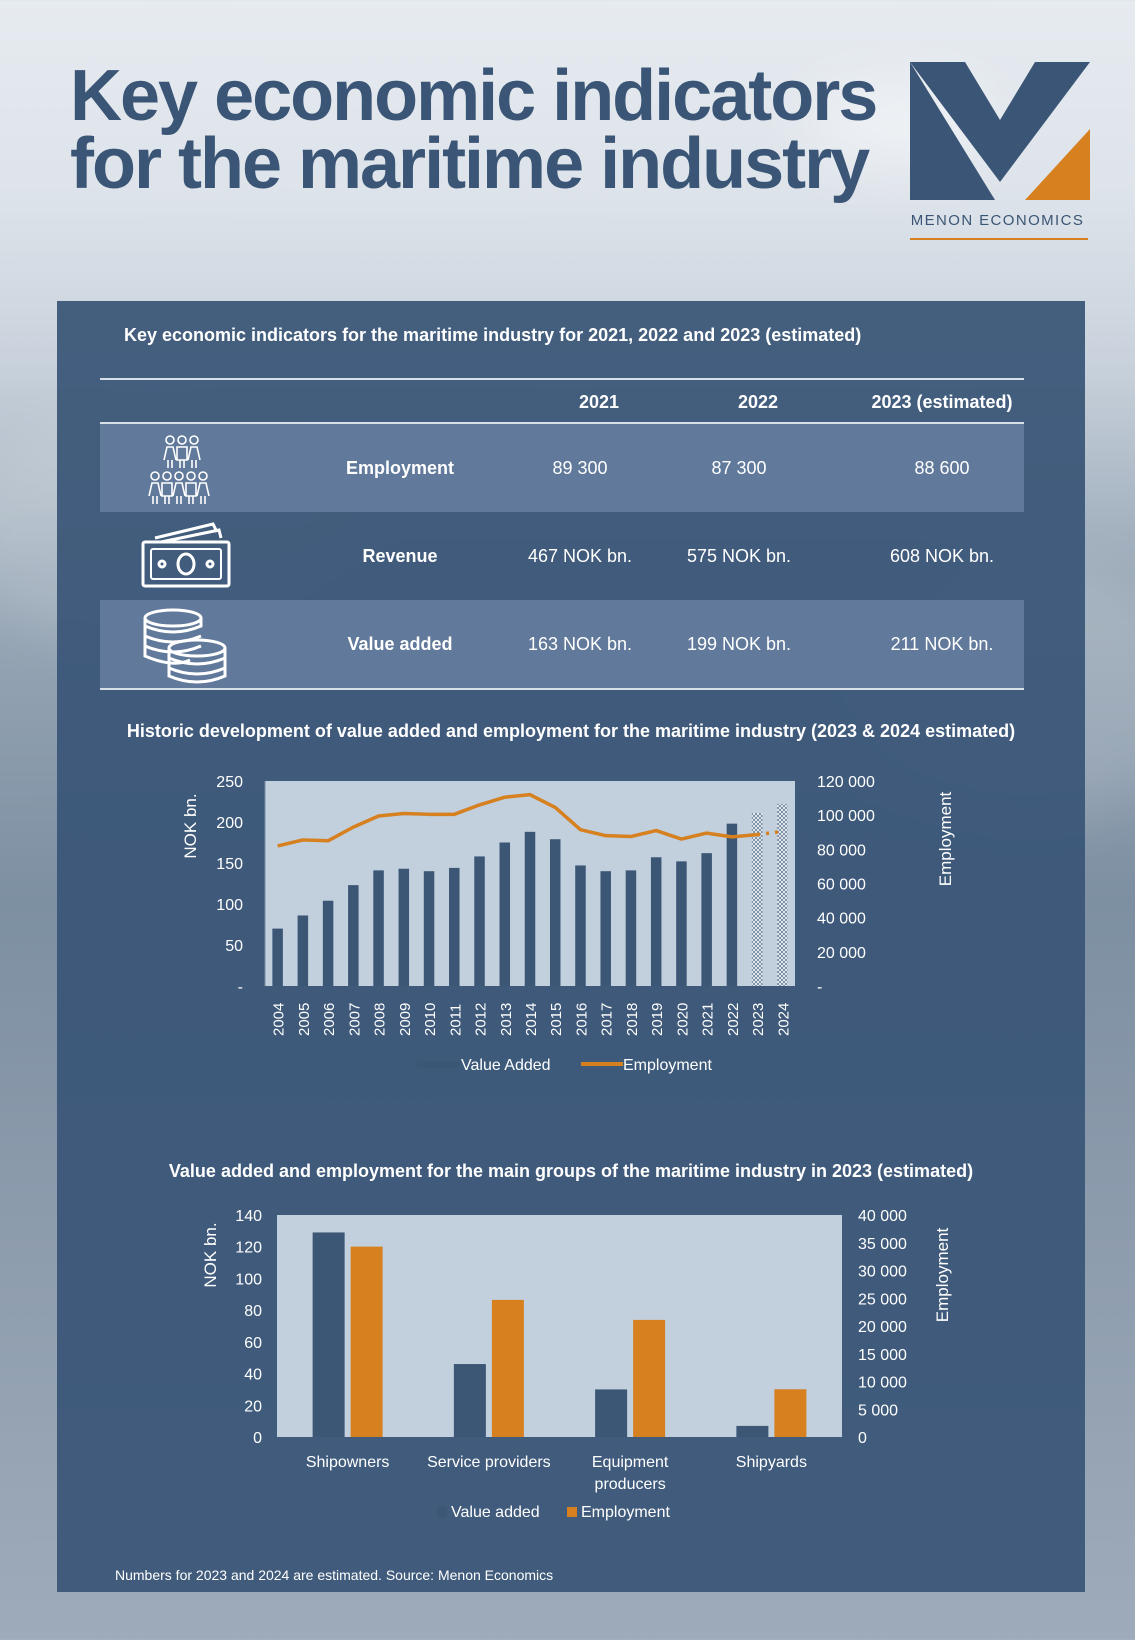  What do you see at coordinates (630, 1462) in the screenshot?
I see `x-tick-label-line: Equipment` at bounding box center [630, 1462].